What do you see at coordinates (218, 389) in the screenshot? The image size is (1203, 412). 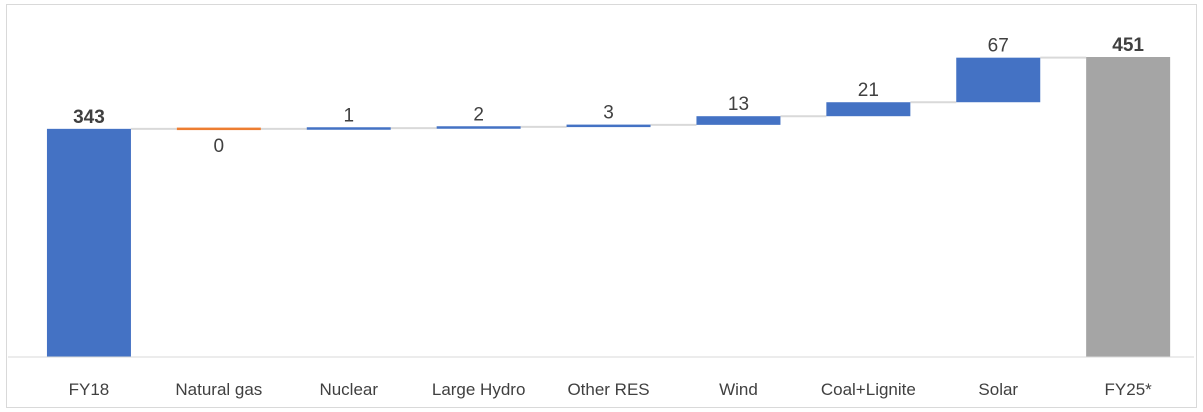 I see `category-label-1: Natural gas` at bounding box center [218, 389].